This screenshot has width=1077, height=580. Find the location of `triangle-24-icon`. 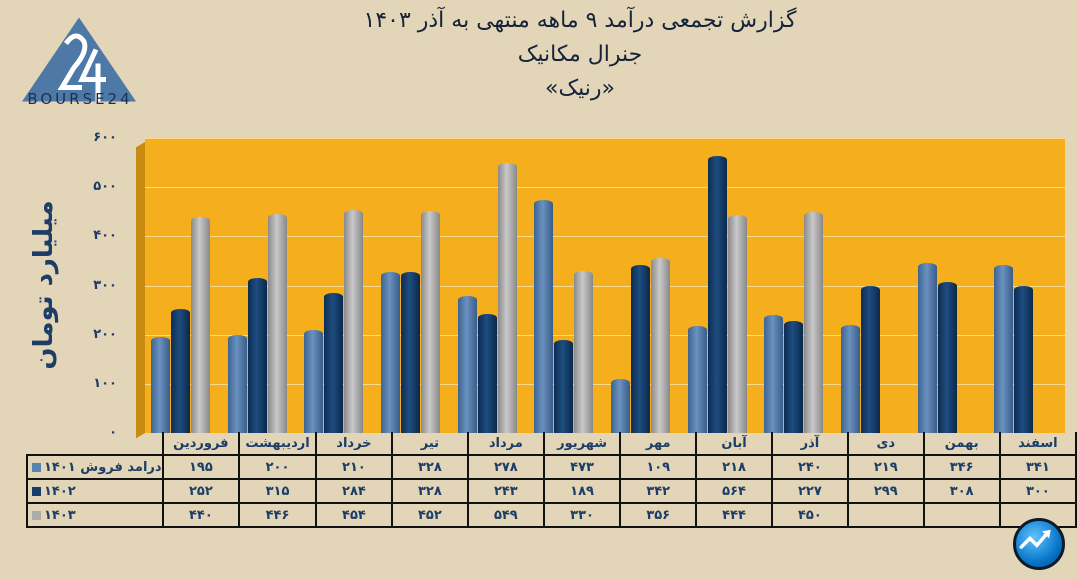

triangle-24-icon is located at coordinates (79, 59).